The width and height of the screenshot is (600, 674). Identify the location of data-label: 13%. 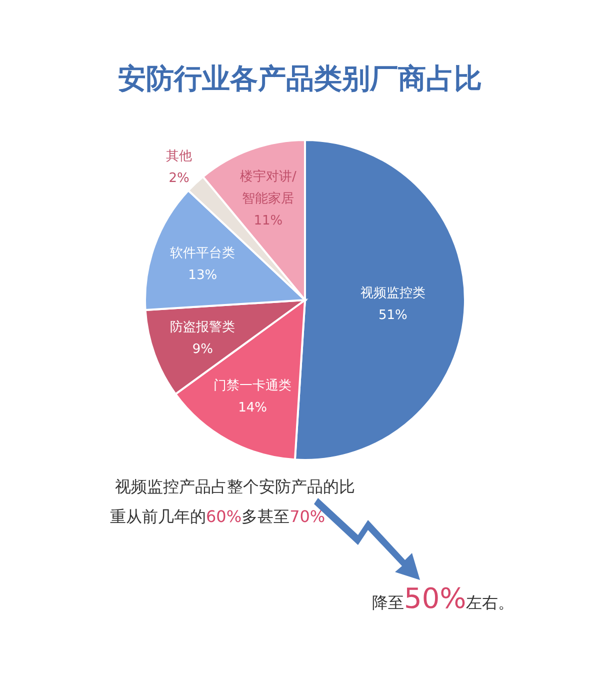
(203, 276).